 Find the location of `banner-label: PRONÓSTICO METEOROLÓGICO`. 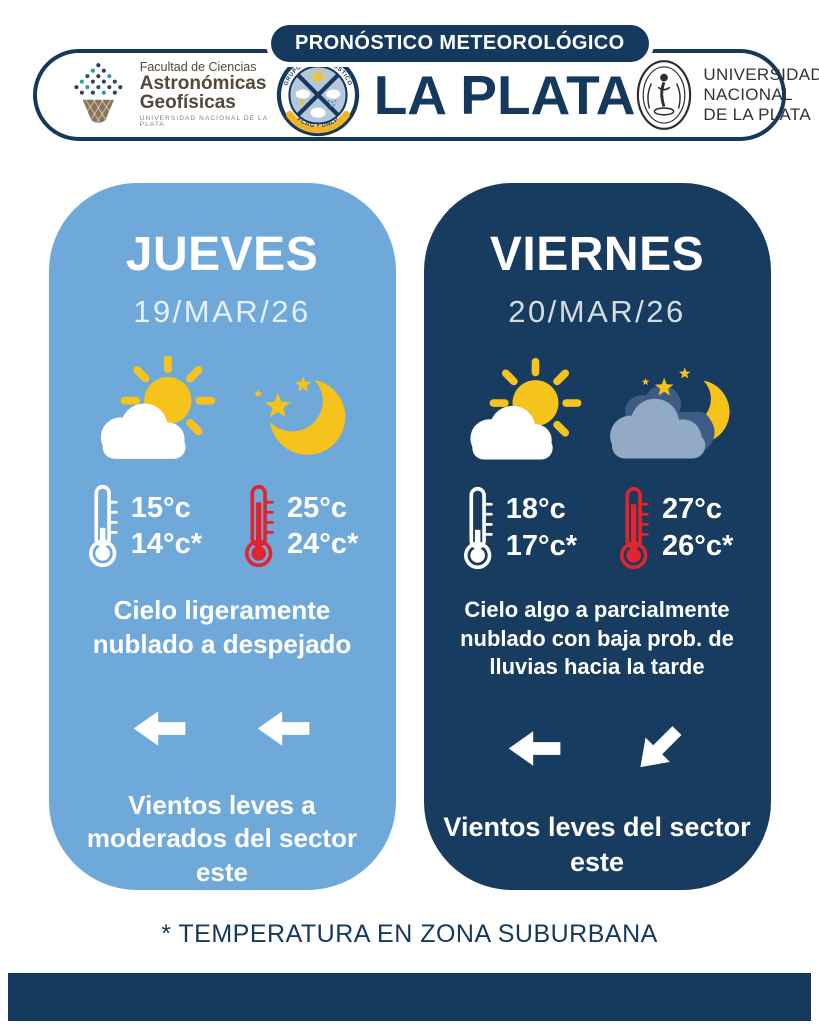

banner-label: PRONÓSTICO METEOROLÓGICO is located at coordinates (460, 43).